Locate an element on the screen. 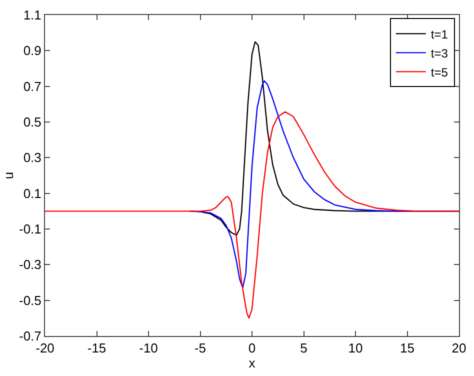  y-tick-label: 0.7 is located at coordinates (32, 86).